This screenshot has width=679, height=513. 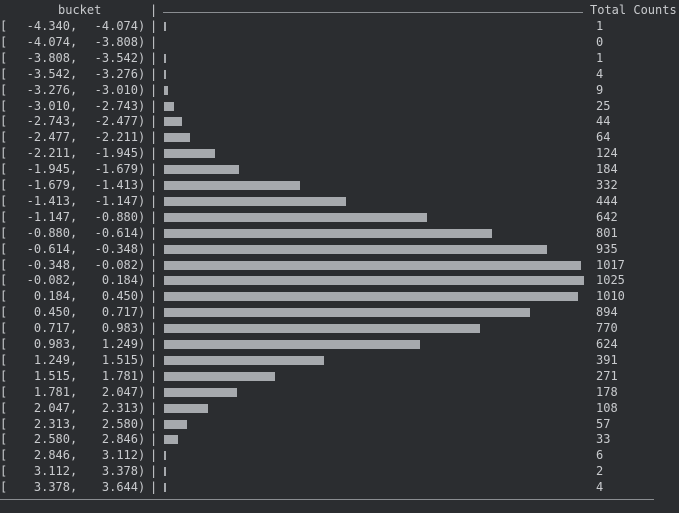 I want to click on bucket-count: 271, so click(x=607, y=375).